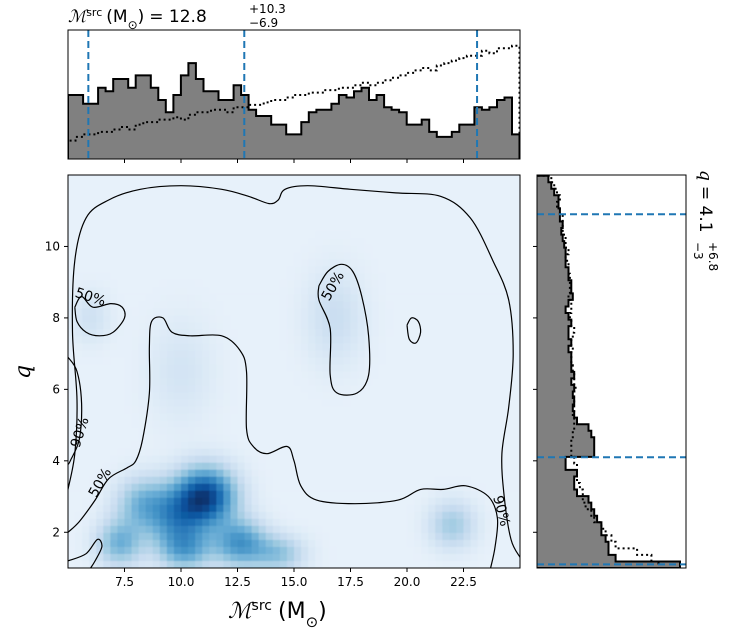 The height and width of the screenshot is (636, 735). I want to click on mass-ratio-title-minus: −3, so click(698, 251).